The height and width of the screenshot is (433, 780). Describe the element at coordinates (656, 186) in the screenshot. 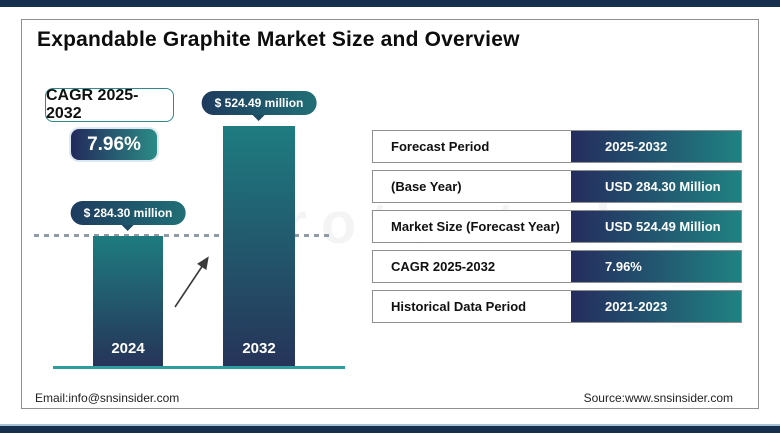

I see `row-value-cell: USD 284.30 Million` at that location.